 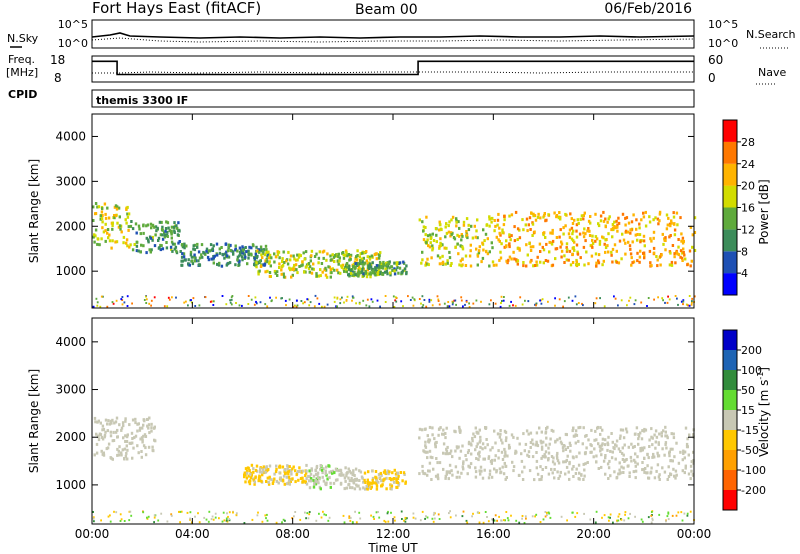 I want to click on noise-left-label: N.Sky, so click(x=23, y=38).